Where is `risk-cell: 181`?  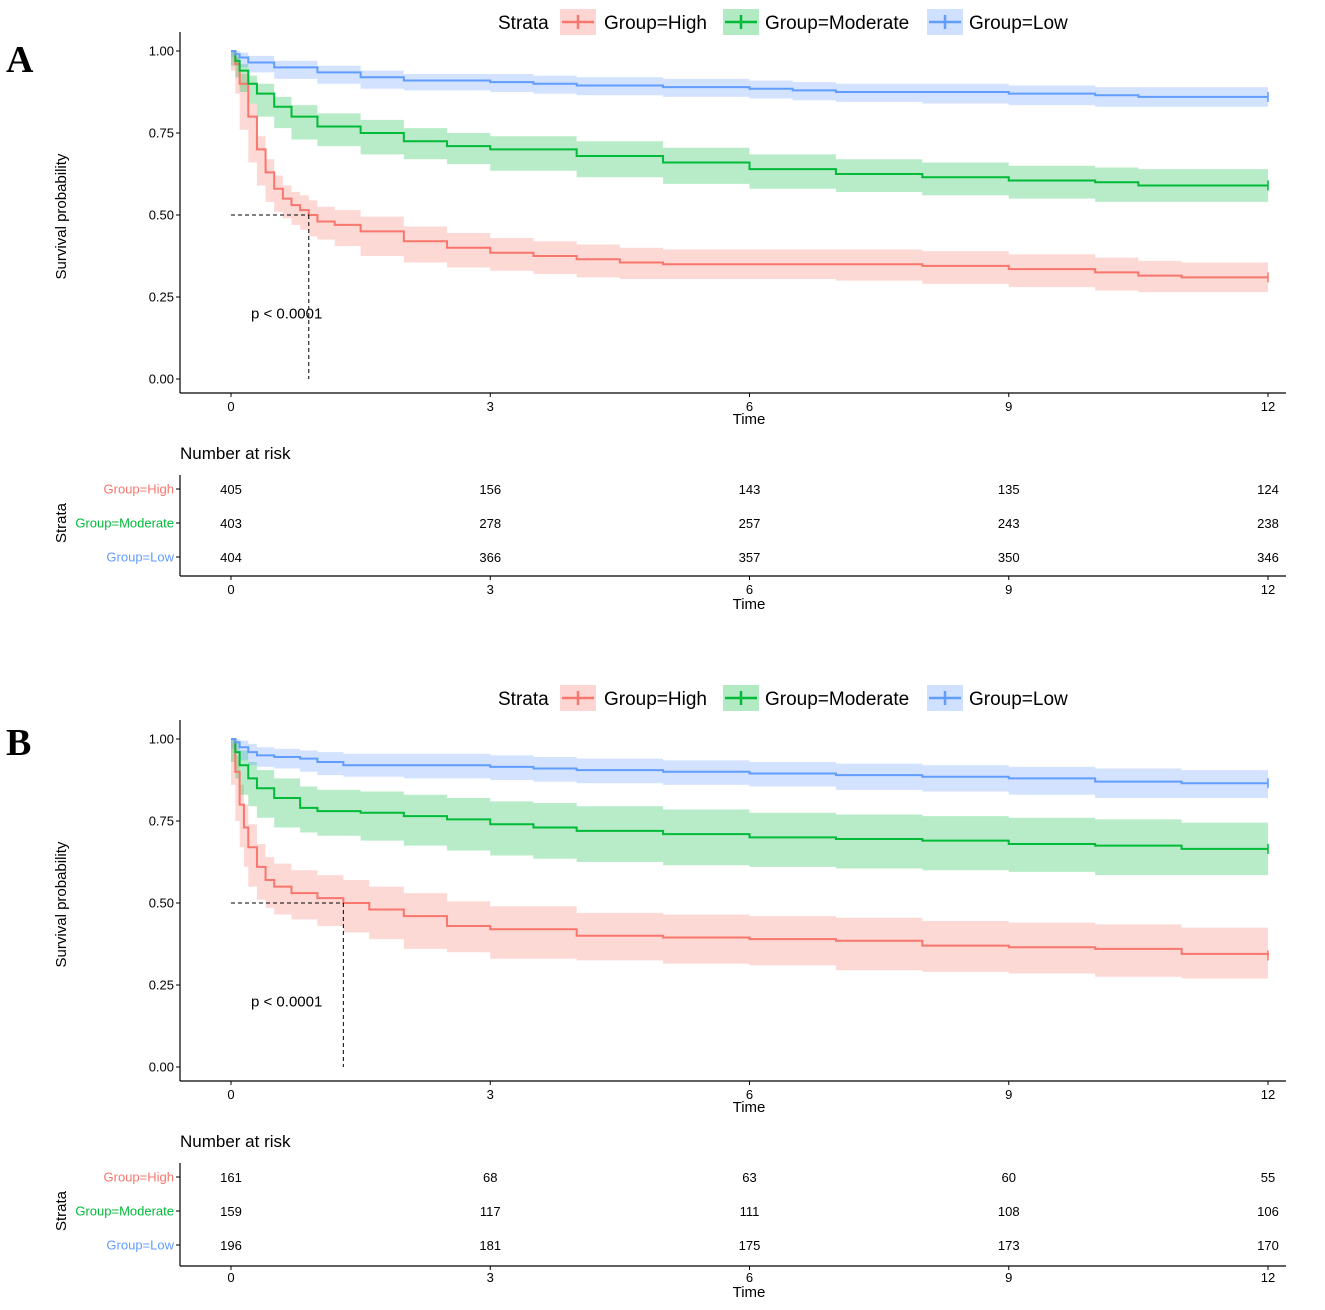 risk-cell: 181 is located at coordinates (490, 1245).